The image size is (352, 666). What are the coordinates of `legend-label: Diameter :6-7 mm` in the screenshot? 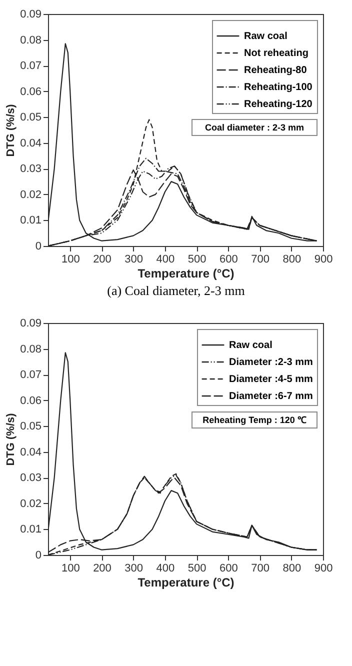 It's located at (271, 396).